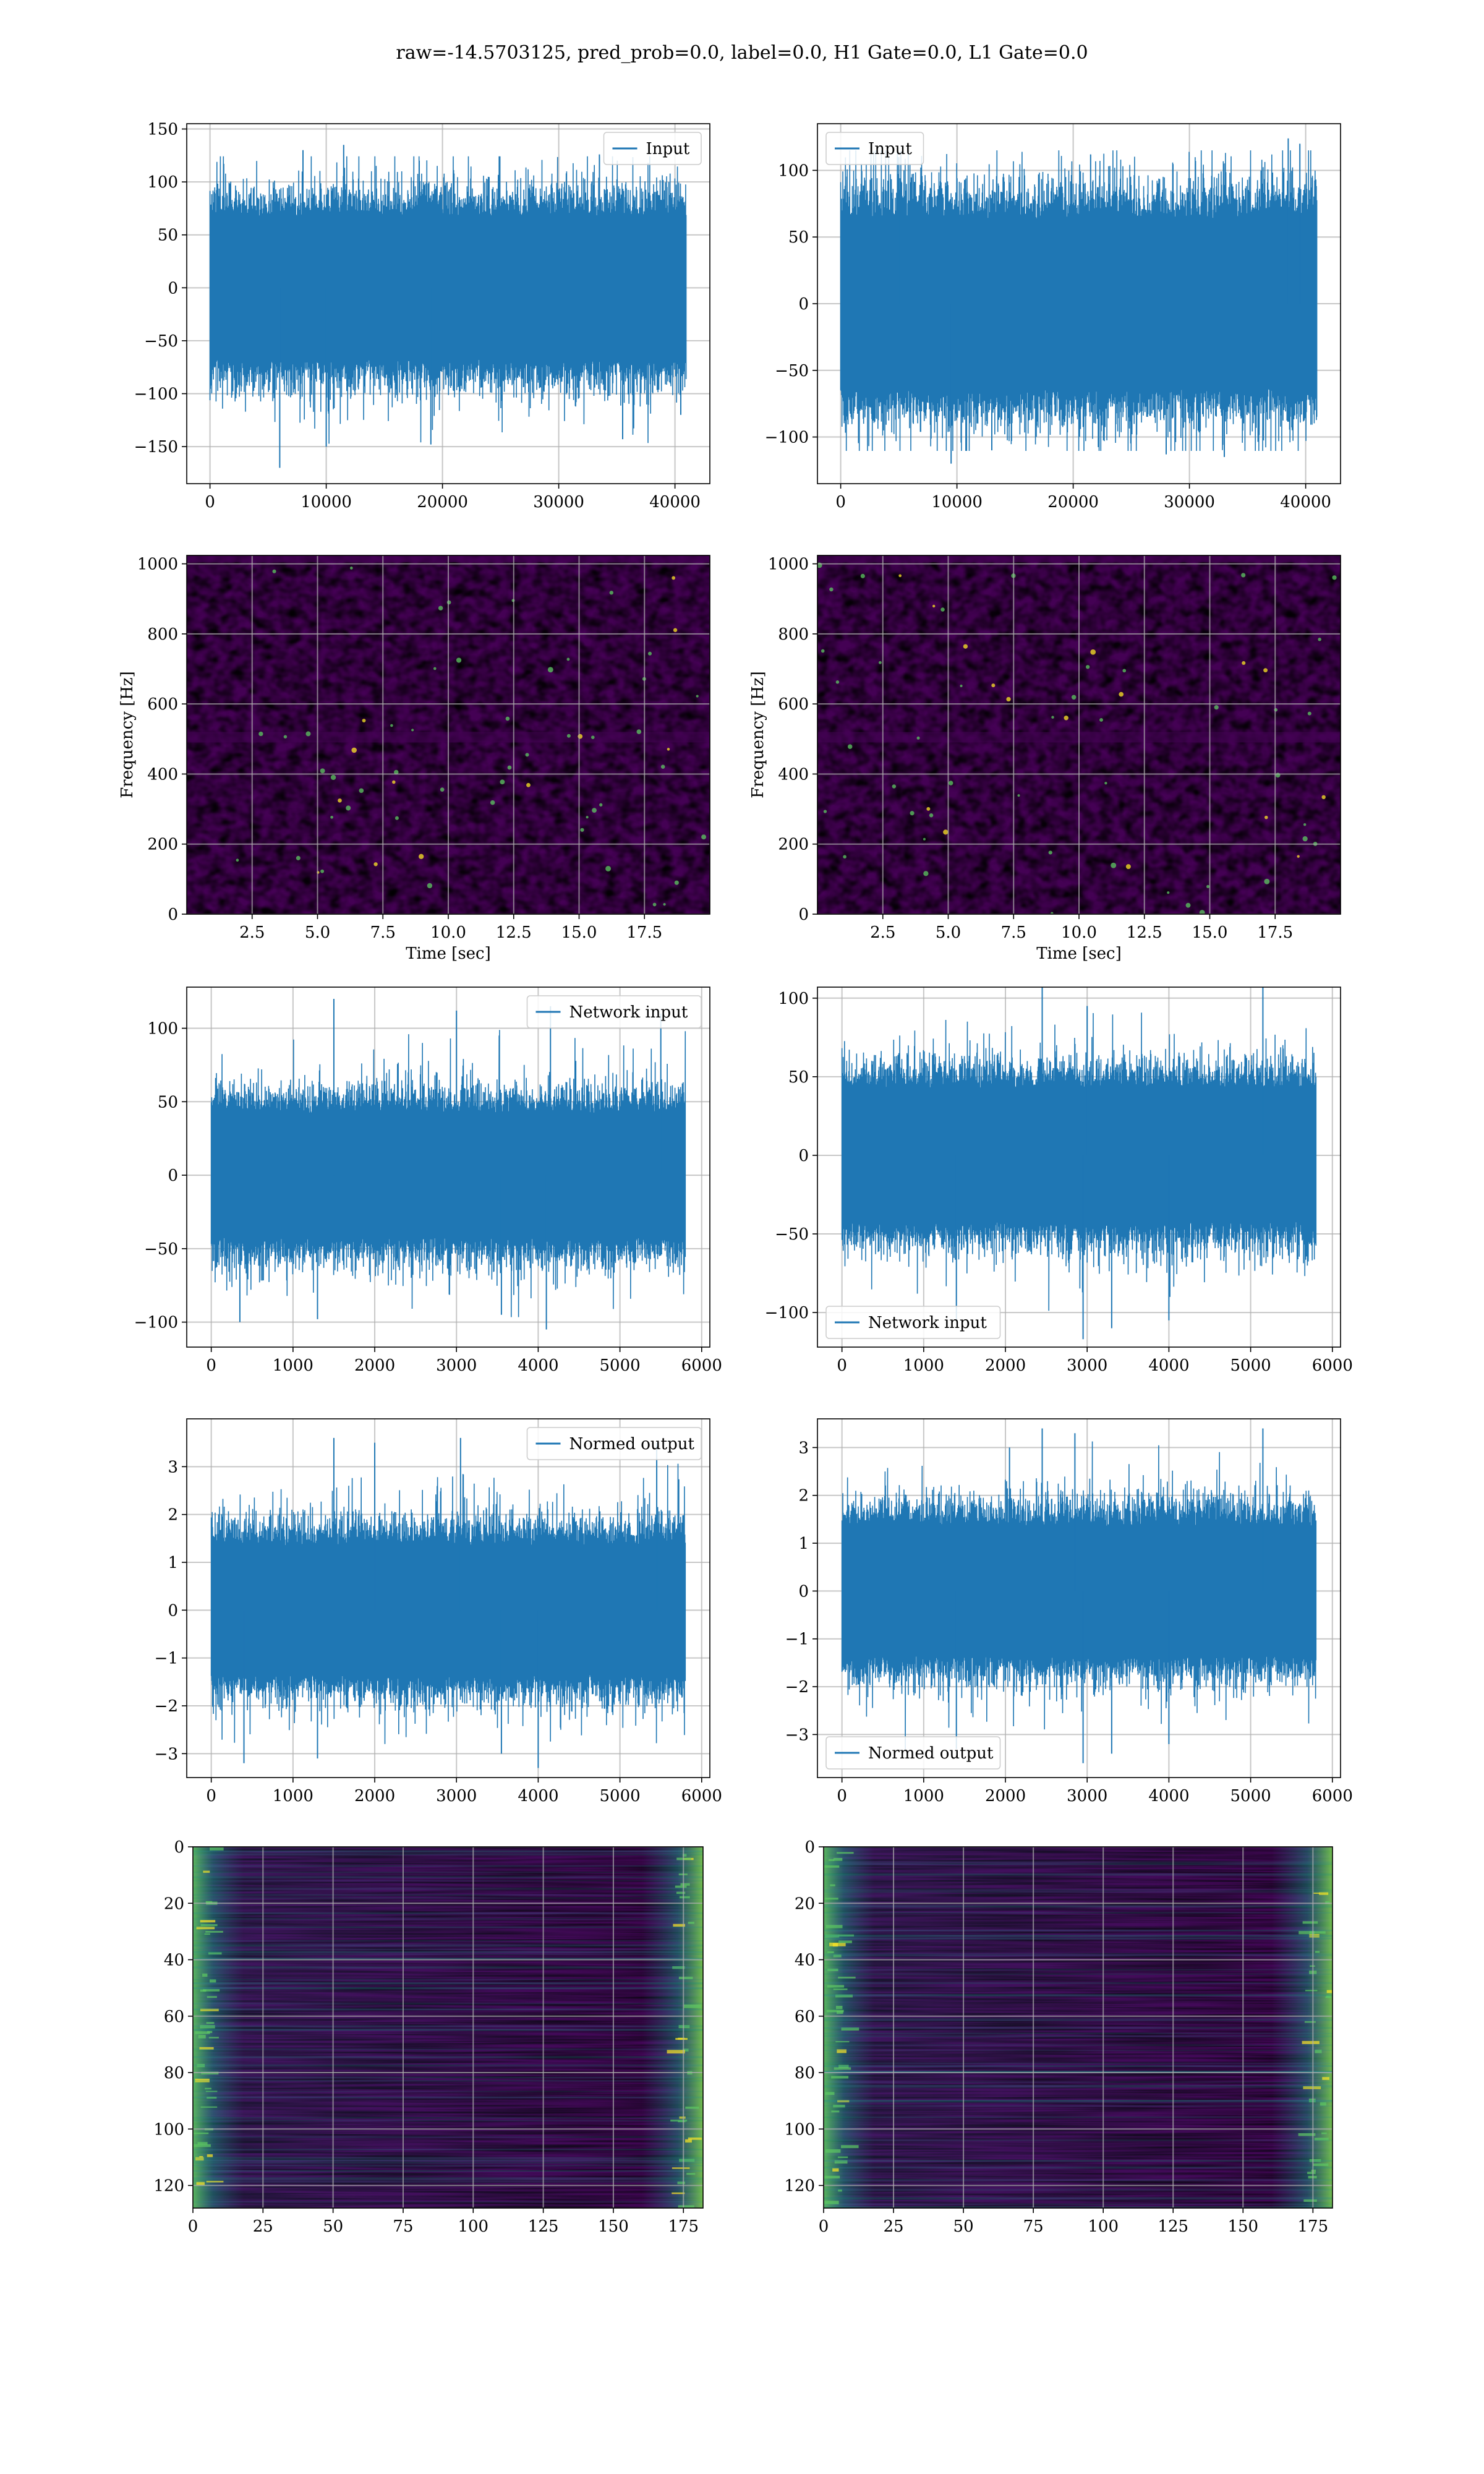 This screenshot has width=1484, height=2474. I want to click on y-tick-label: 40, so click(805, 1961).